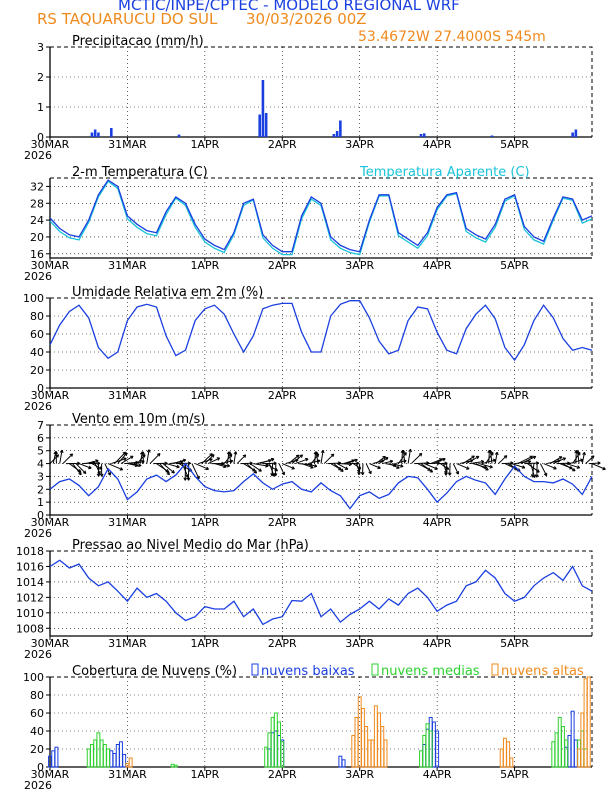 Image resolution: width=612 pixels, height=792 pixels. I want to click on wind-ytick-label: 5, so click(40, 451).